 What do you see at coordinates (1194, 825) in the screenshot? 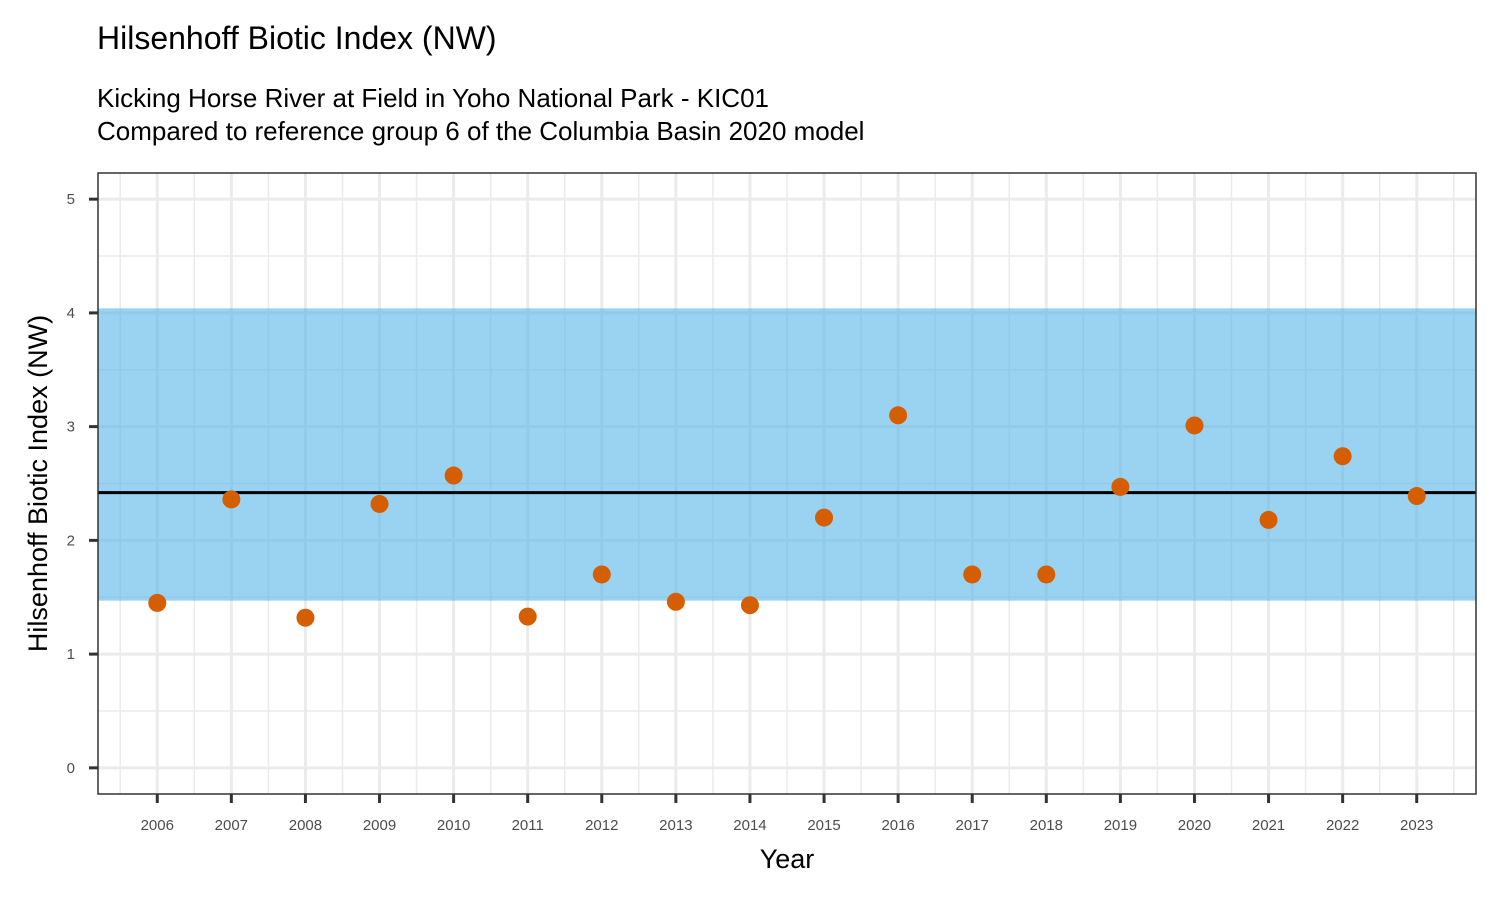
I see `x-tick-label: 2020` at bounding box center [1194, 825].